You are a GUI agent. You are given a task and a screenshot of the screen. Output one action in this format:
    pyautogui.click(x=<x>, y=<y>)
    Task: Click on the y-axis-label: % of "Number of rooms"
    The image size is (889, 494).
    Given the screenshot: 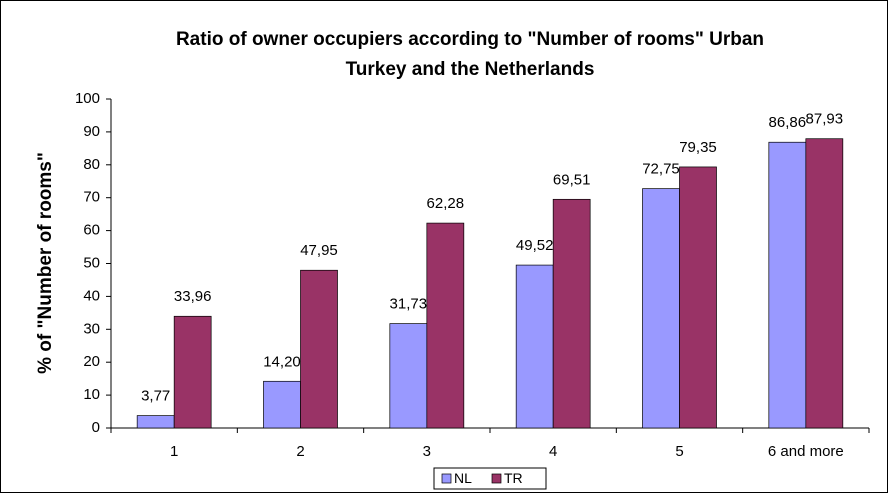 What is the action you would take?
    pyautogui.click(x=45, y=263)
    